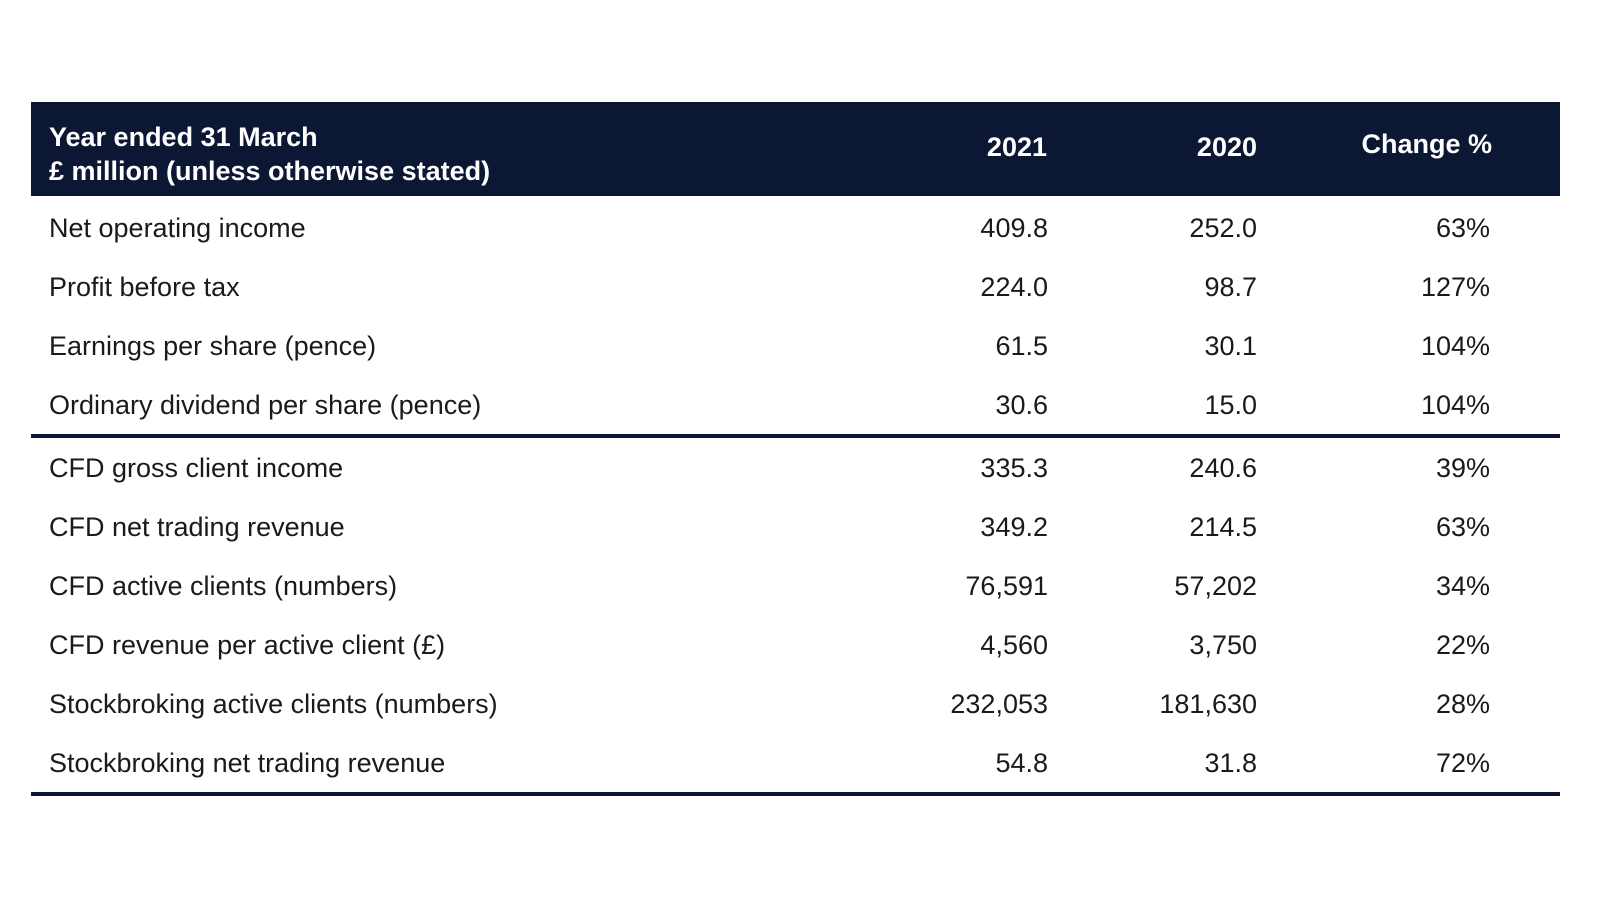 The height and width of the screenshot is (900, 1600). What do you see at coordinates (1462, 468) in the screenshot?
I see `row-change: 39%` at bounding box center [1462, 468].